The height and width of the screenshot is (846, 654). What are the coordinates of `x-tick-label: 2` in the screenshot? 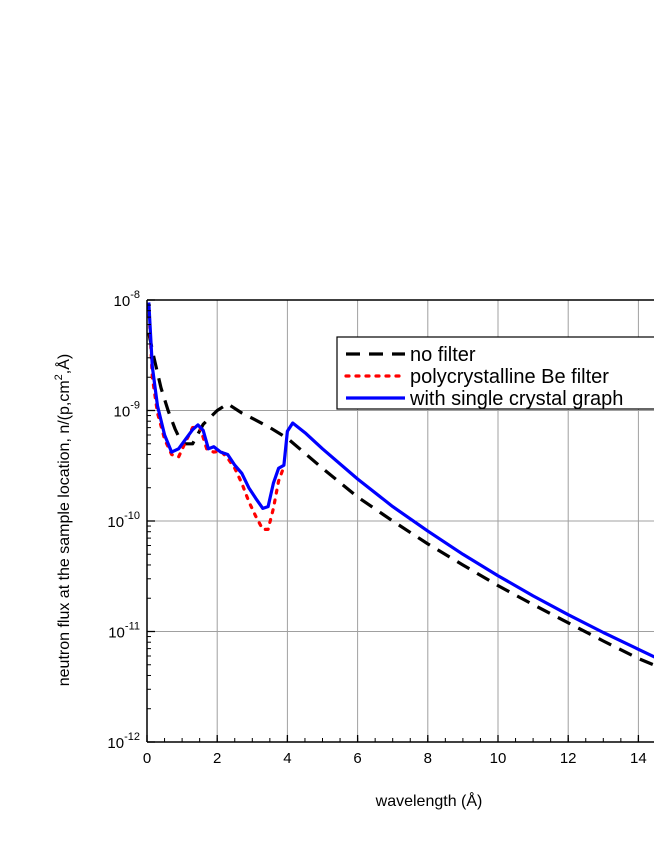 It's located at (217, 758).